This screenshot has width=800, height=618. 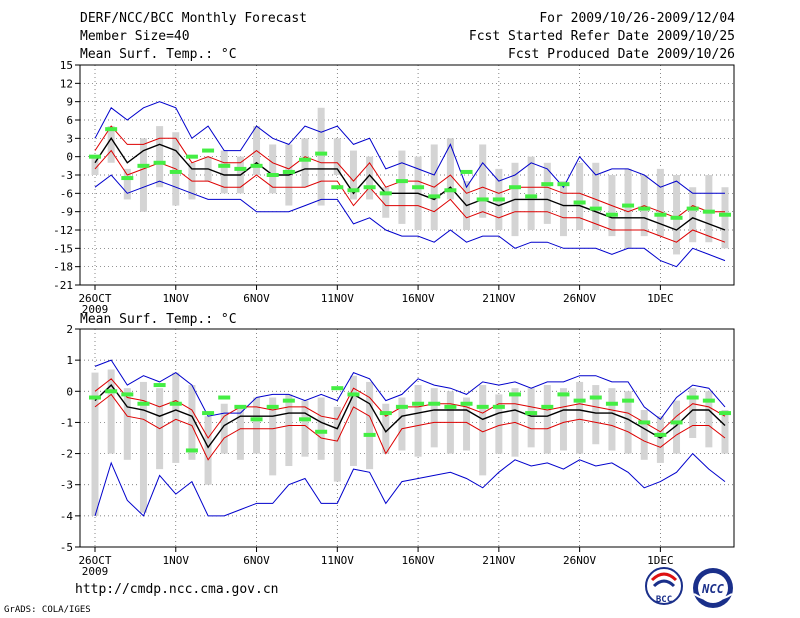 I want to click on y-tick-label: -4, so click(x=67, y=516).